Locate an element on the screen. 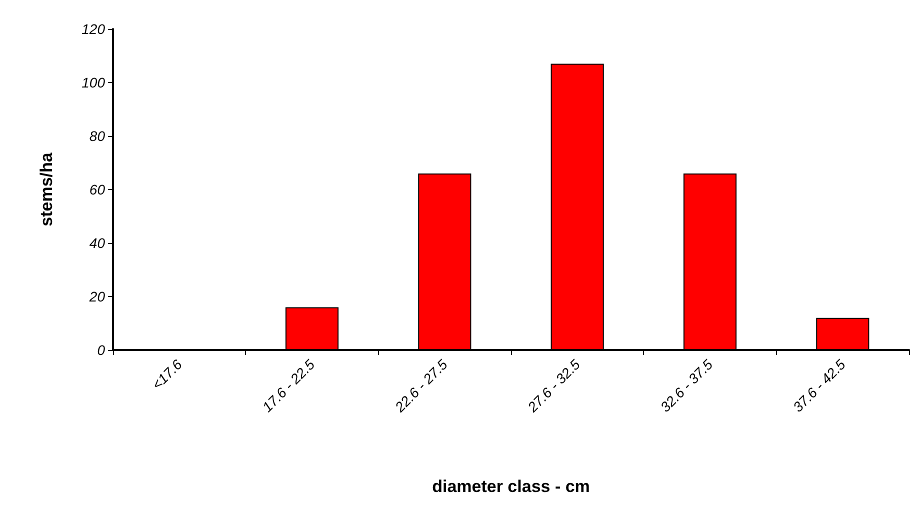  y-tick-label: 80 is located at coordinates (97, 136).